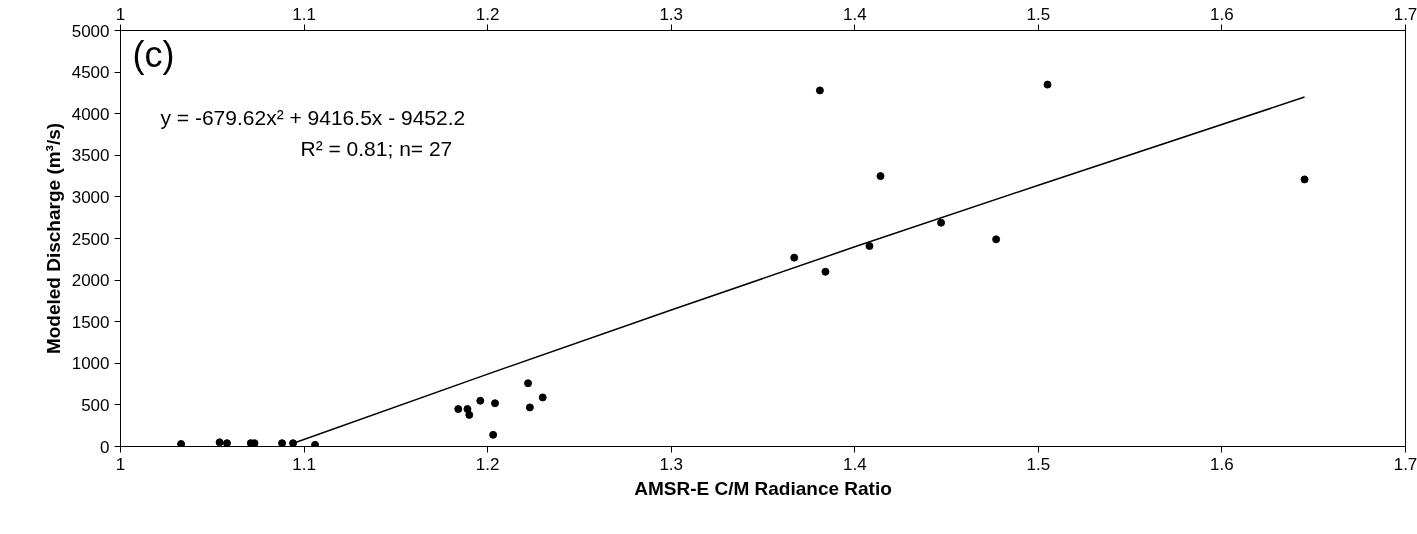  I want to click on x-tick-label: 1.1, so click(304, 14).